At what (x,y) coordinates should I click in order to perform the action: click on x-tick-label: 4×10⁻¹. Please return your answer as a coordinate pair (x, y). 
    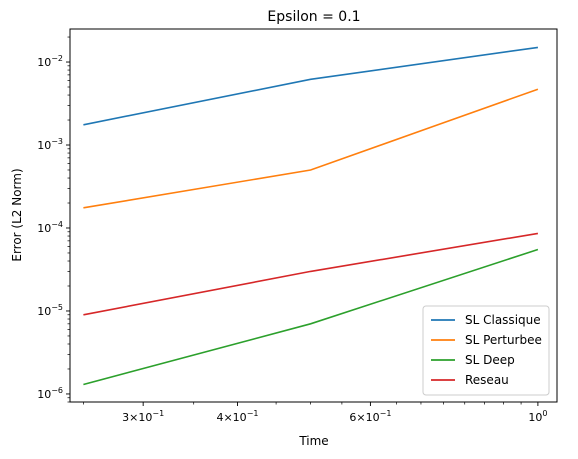
    Looking at the image, I should click on (237, 416).